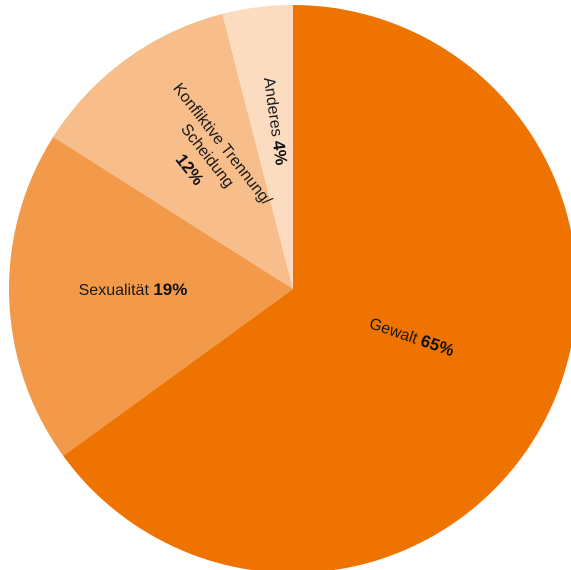  Describe the element at coordinates (170, 289) in the screenshot. I see `slice-percent: 19%` at that location.